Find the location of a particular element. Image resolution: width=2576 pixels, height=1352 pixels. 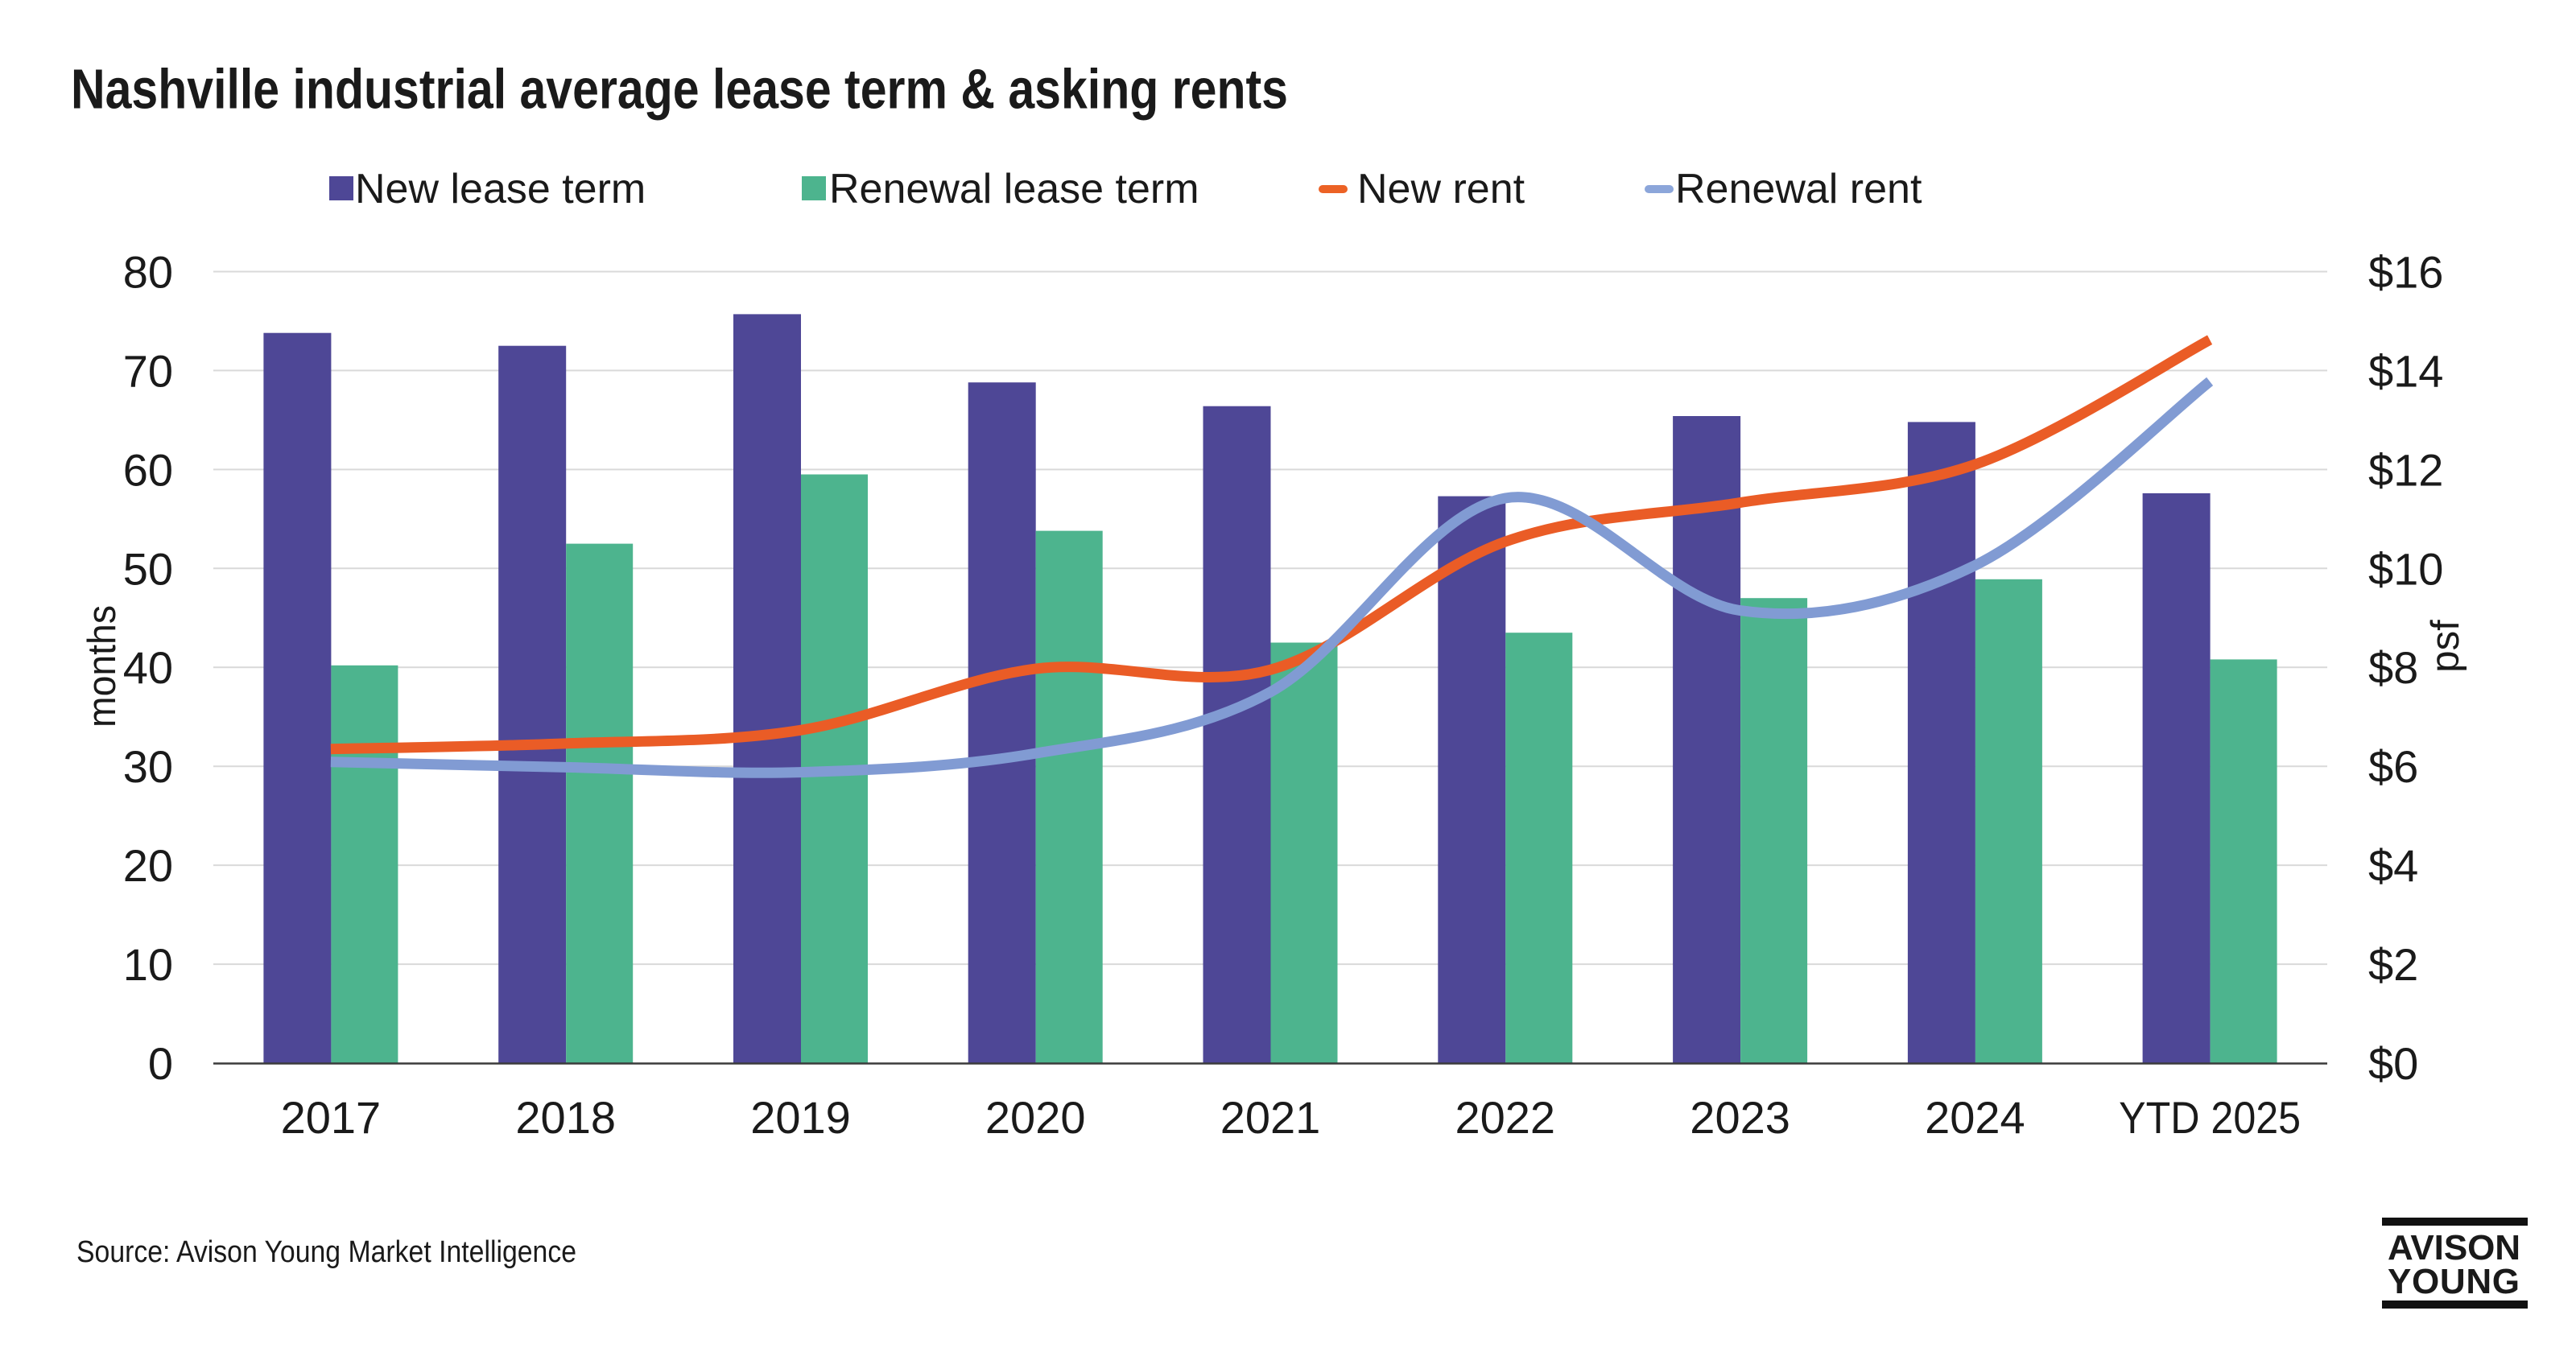

svg-text: $14 is located at coordinates (2405, 370).